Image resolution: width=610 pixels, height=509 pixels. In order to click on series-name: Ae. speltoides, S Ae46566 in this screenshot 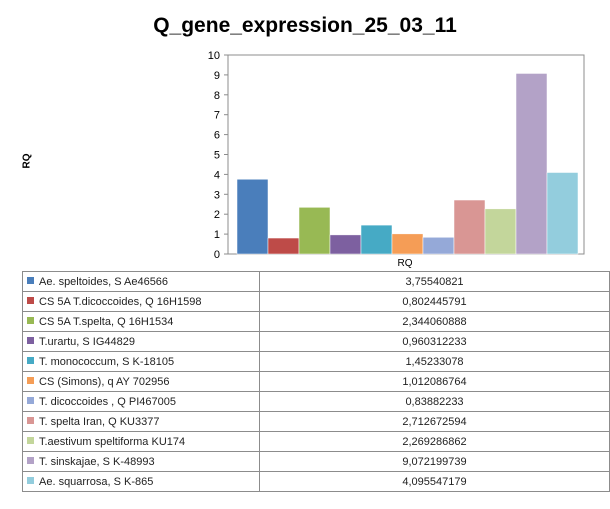, I will do `click(104, 281)`.